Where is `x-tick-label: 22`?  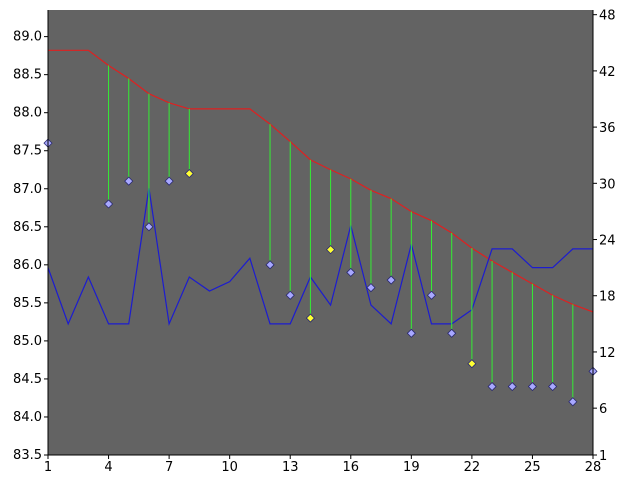
x-tick-label: 22 is located at coordinates (472, 467).